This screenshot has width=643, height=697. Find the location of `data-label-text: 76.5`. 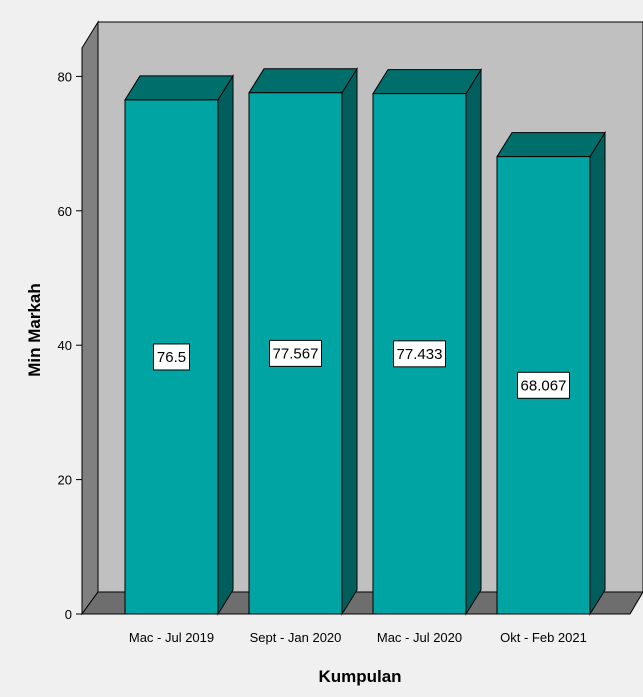

data-label-text: 76.5 is located at coordinates (171, 357).